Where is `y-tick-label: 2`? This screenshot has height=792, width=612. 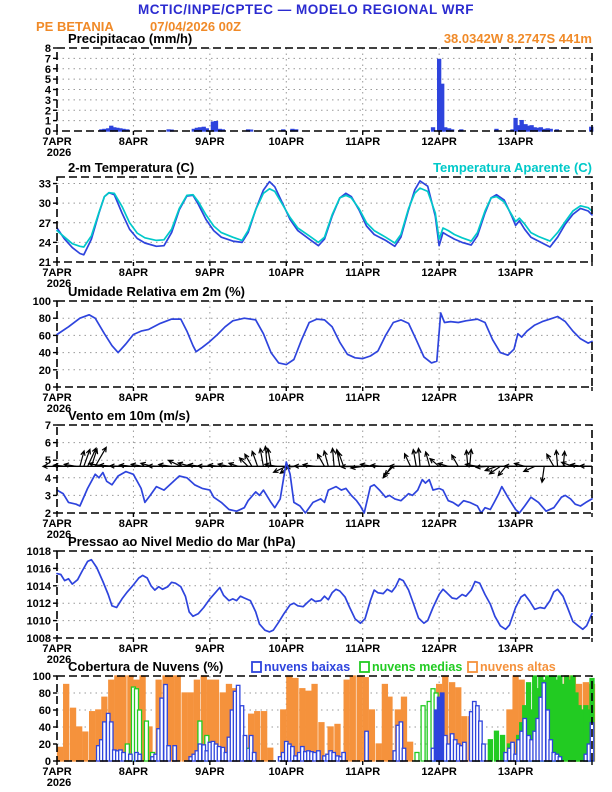
y-tick-label: 2 is located at coordinates (48, 111).